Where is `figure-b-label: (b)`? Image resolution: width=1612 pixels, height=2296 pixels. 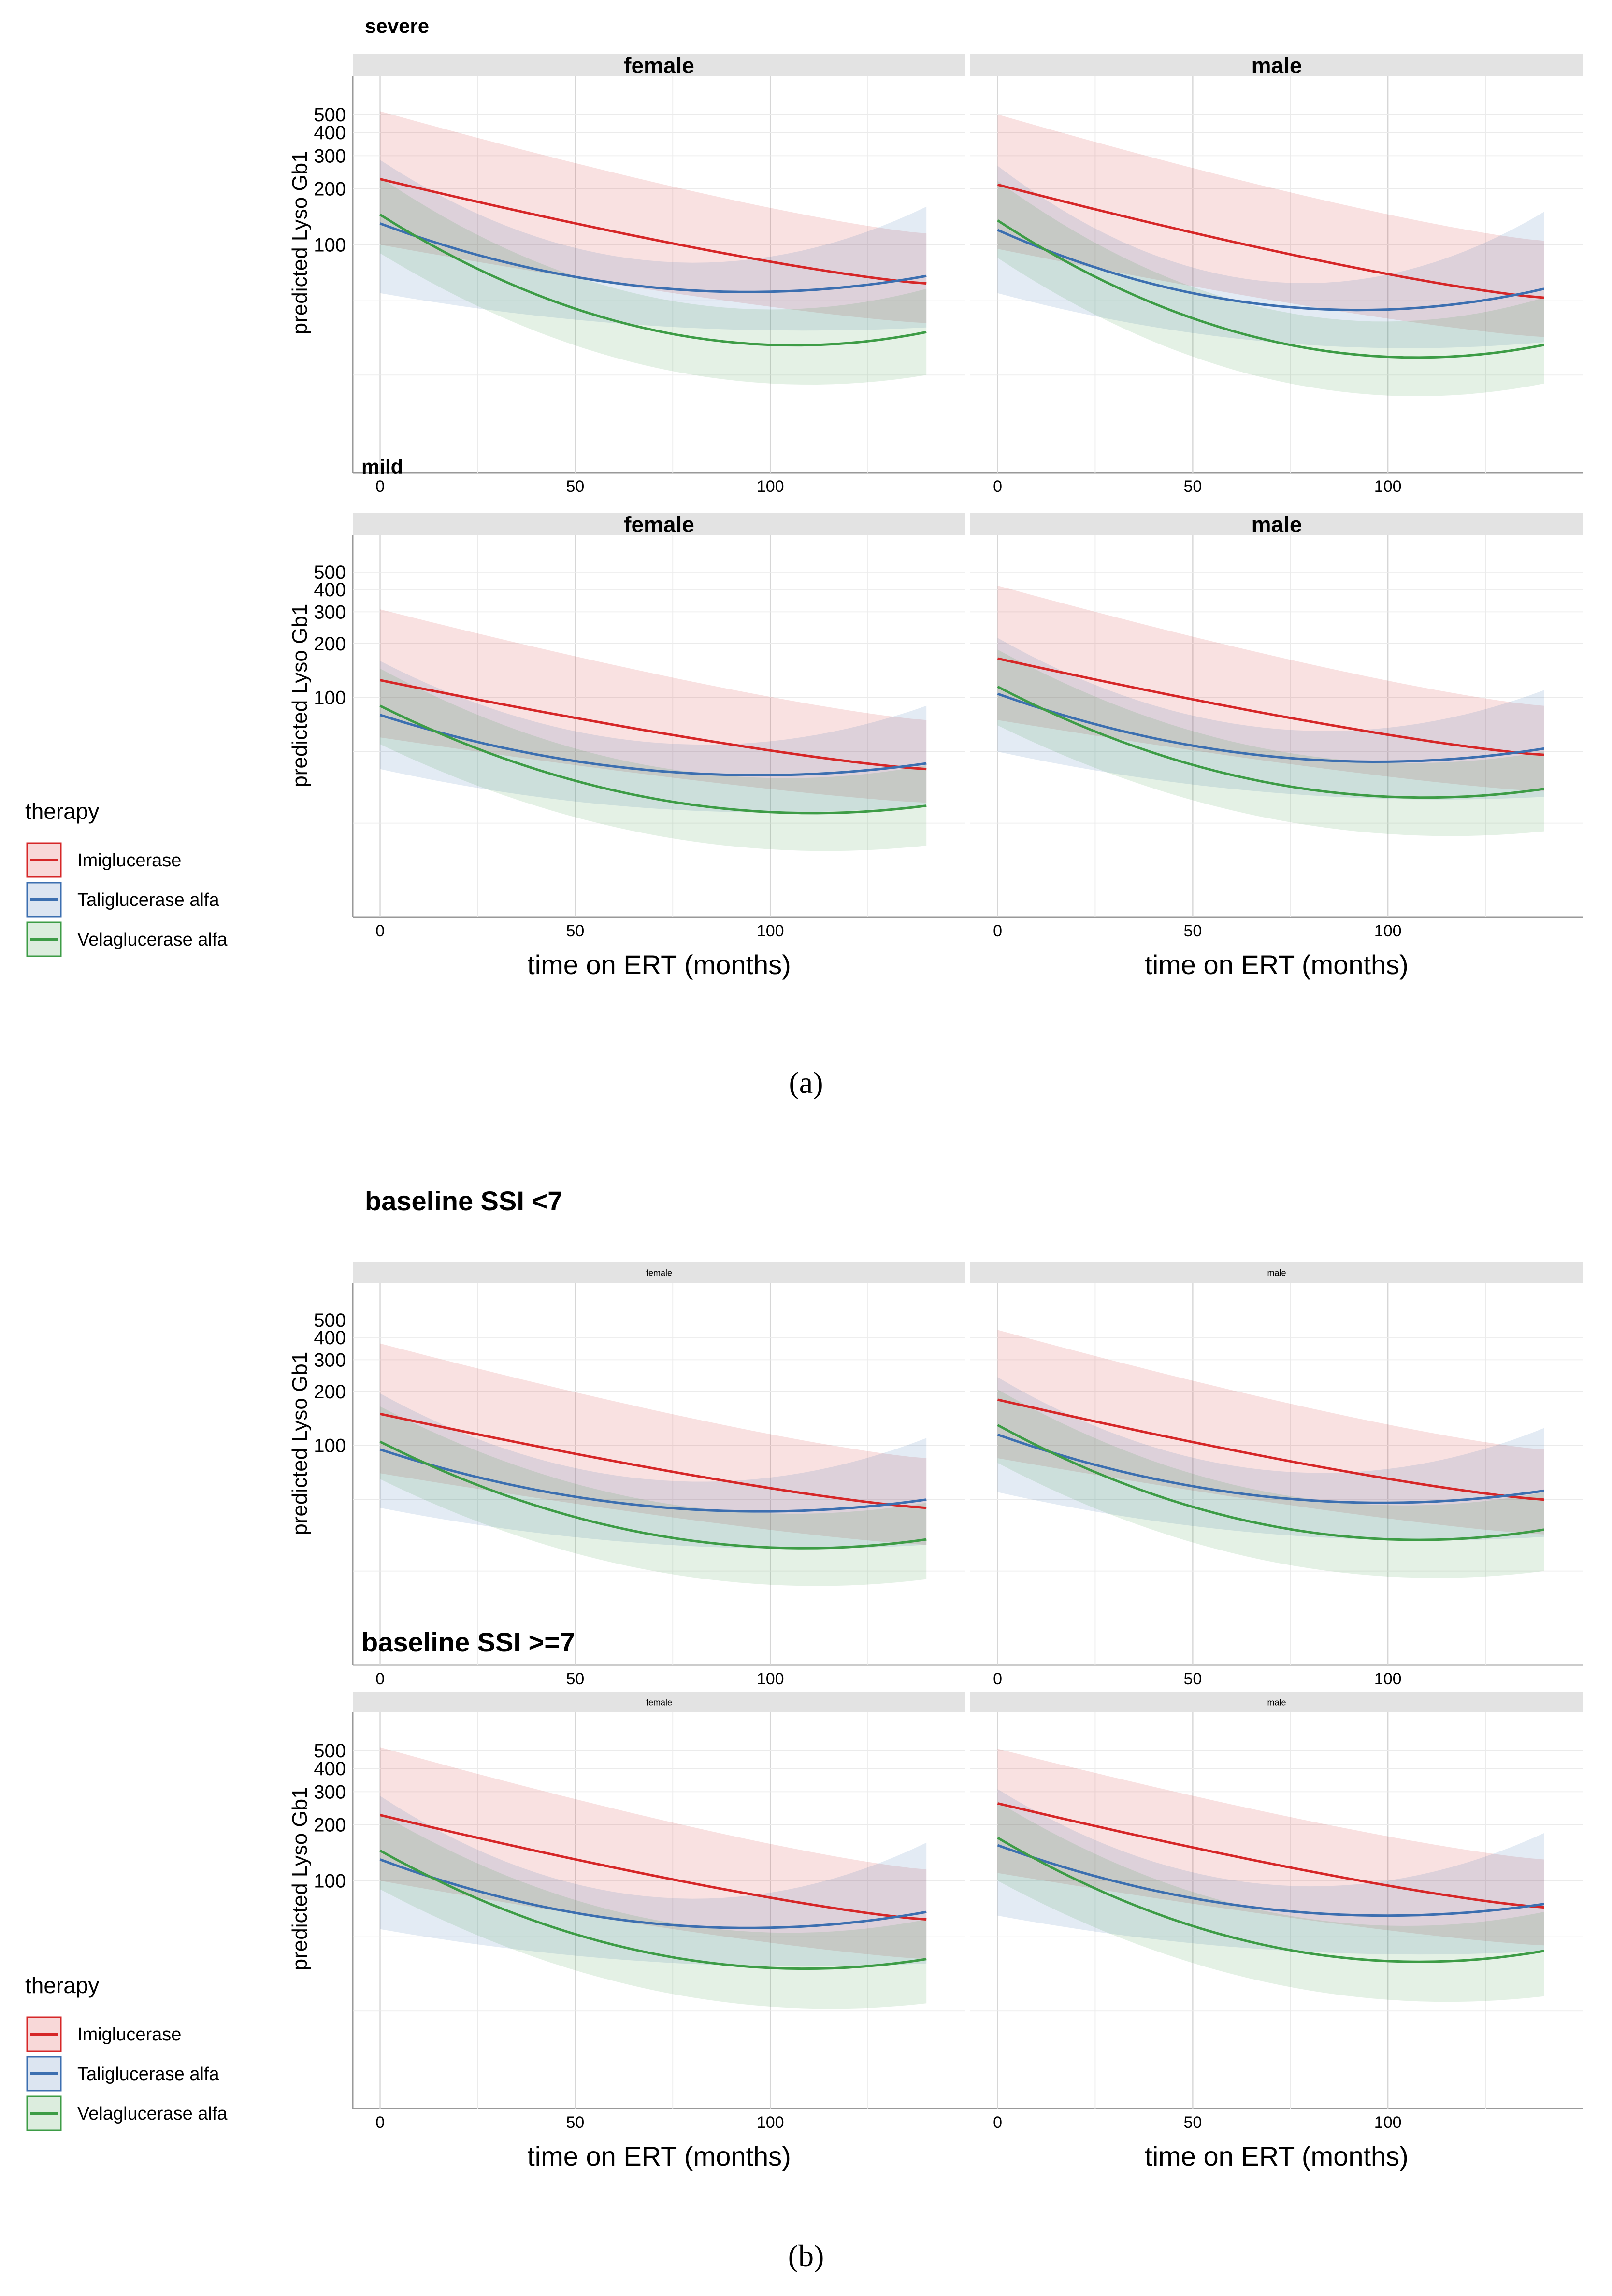 figure-b-label: (b) is located at coordinates (806, 2256).